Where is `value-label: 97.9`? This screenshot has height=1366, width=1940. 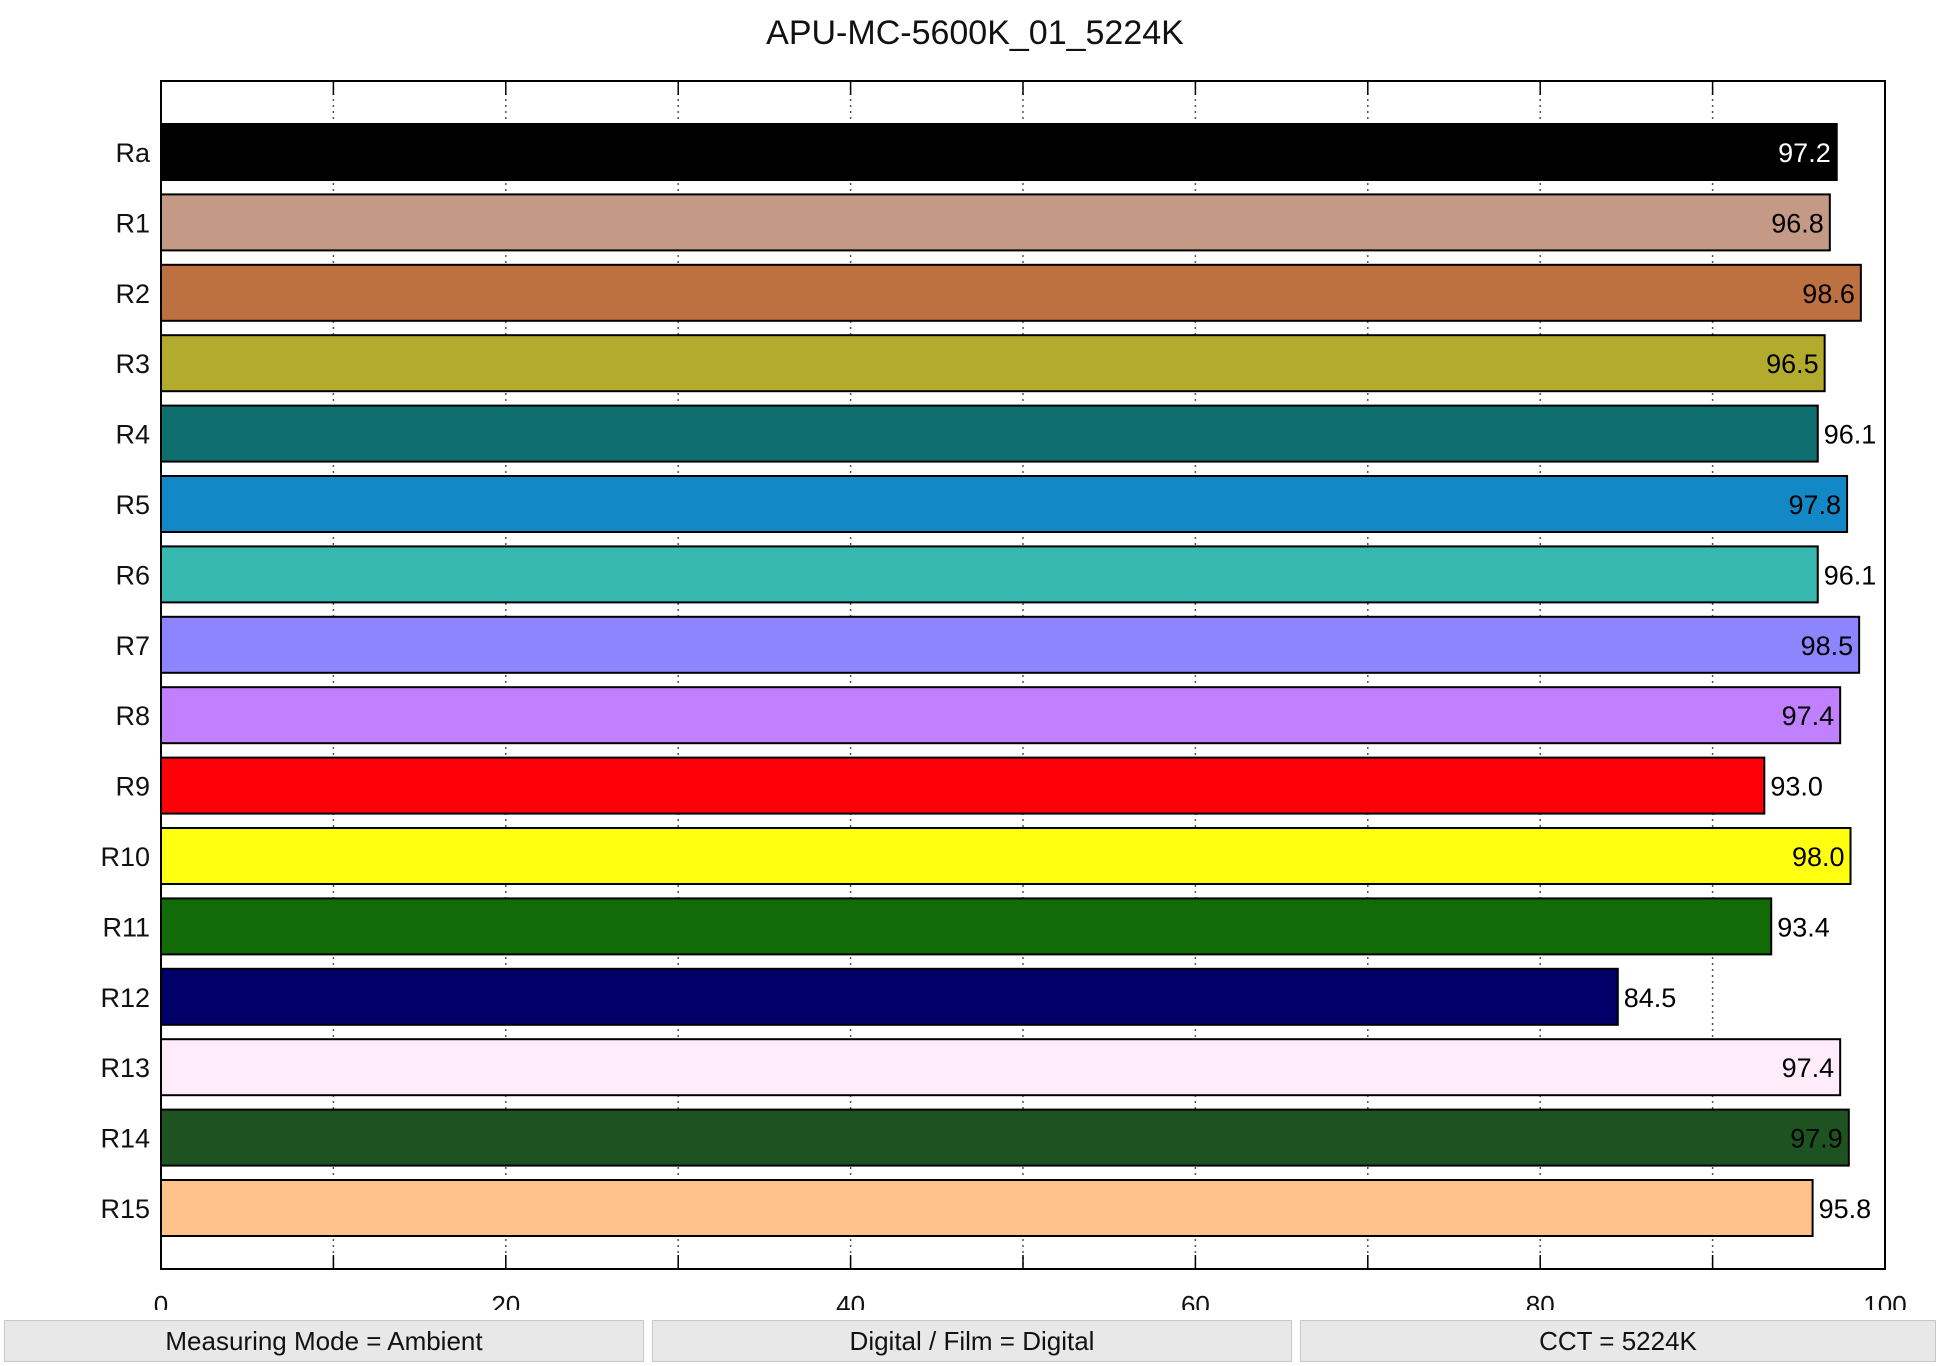
value-label: 97.9 is located at coordinates (1816, 1139).